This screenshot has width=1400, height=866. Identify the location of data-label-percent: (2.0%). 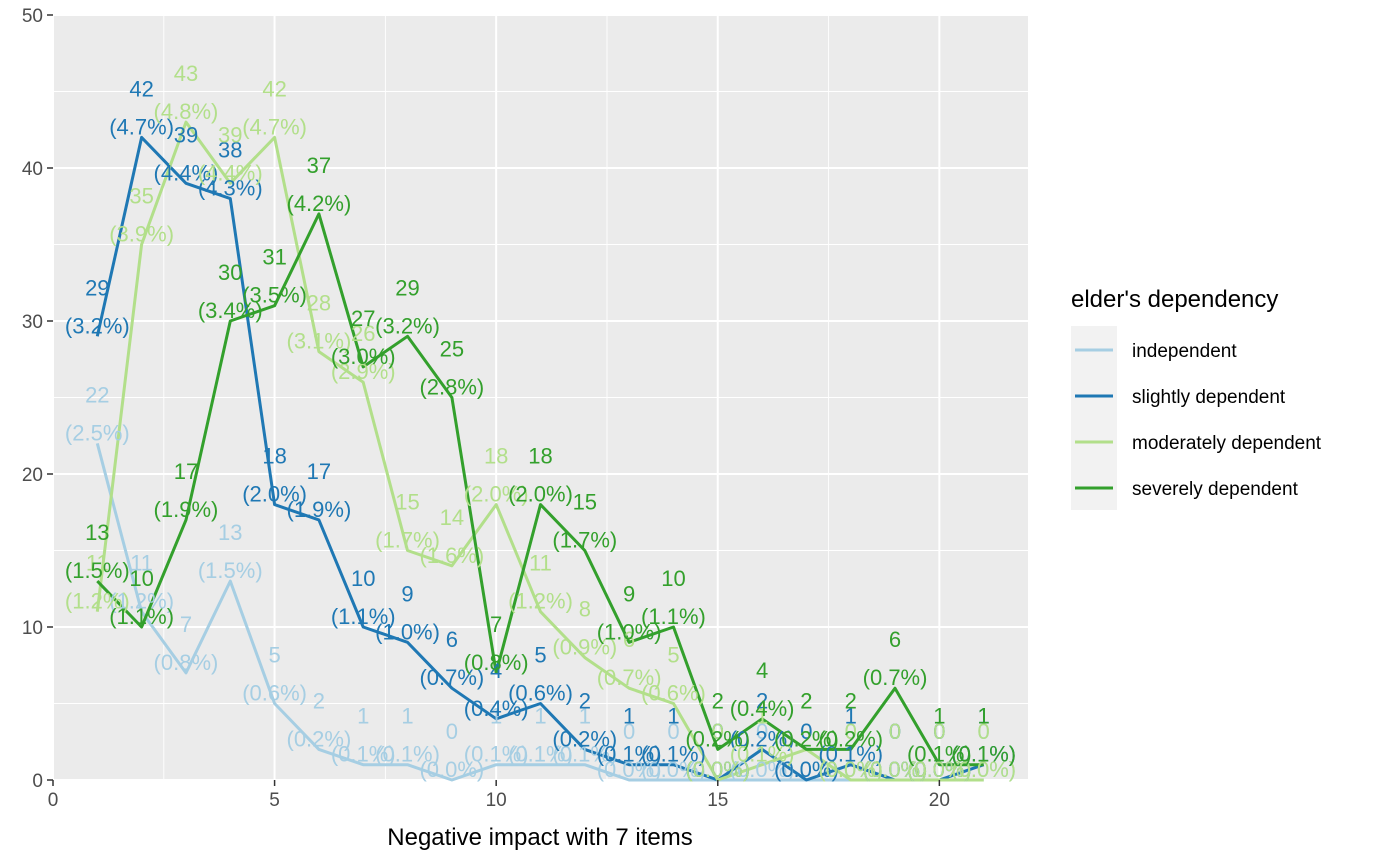
(496, 494).